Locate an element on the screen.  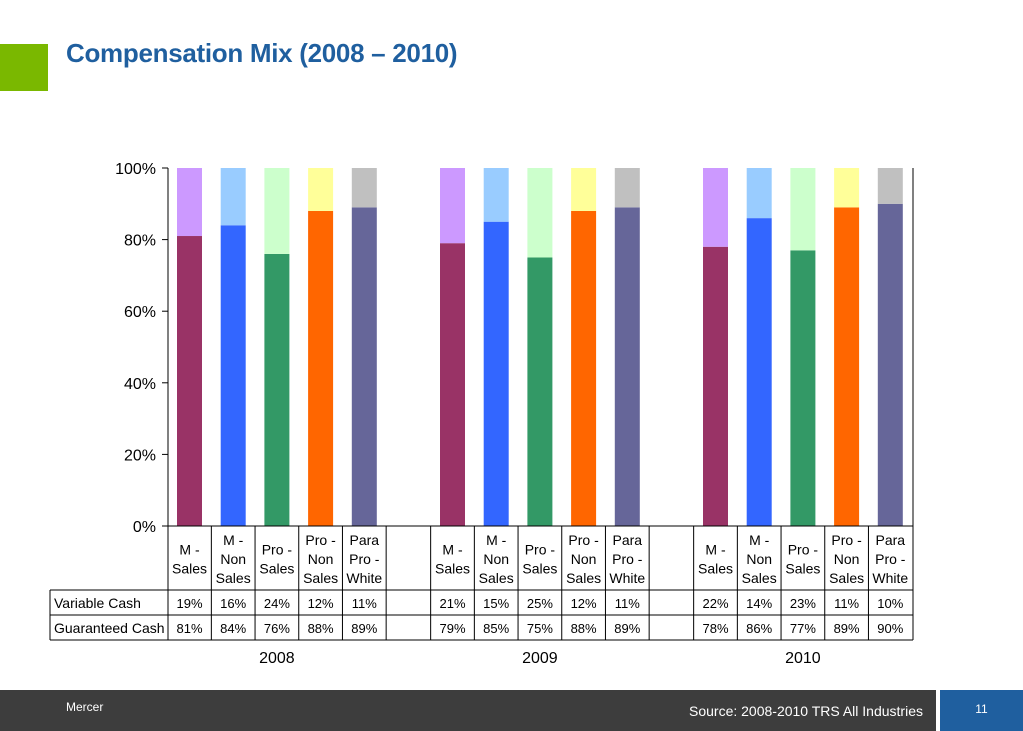
data-label-guaranteed-cash: 85% is located at coordinates (496, 628).